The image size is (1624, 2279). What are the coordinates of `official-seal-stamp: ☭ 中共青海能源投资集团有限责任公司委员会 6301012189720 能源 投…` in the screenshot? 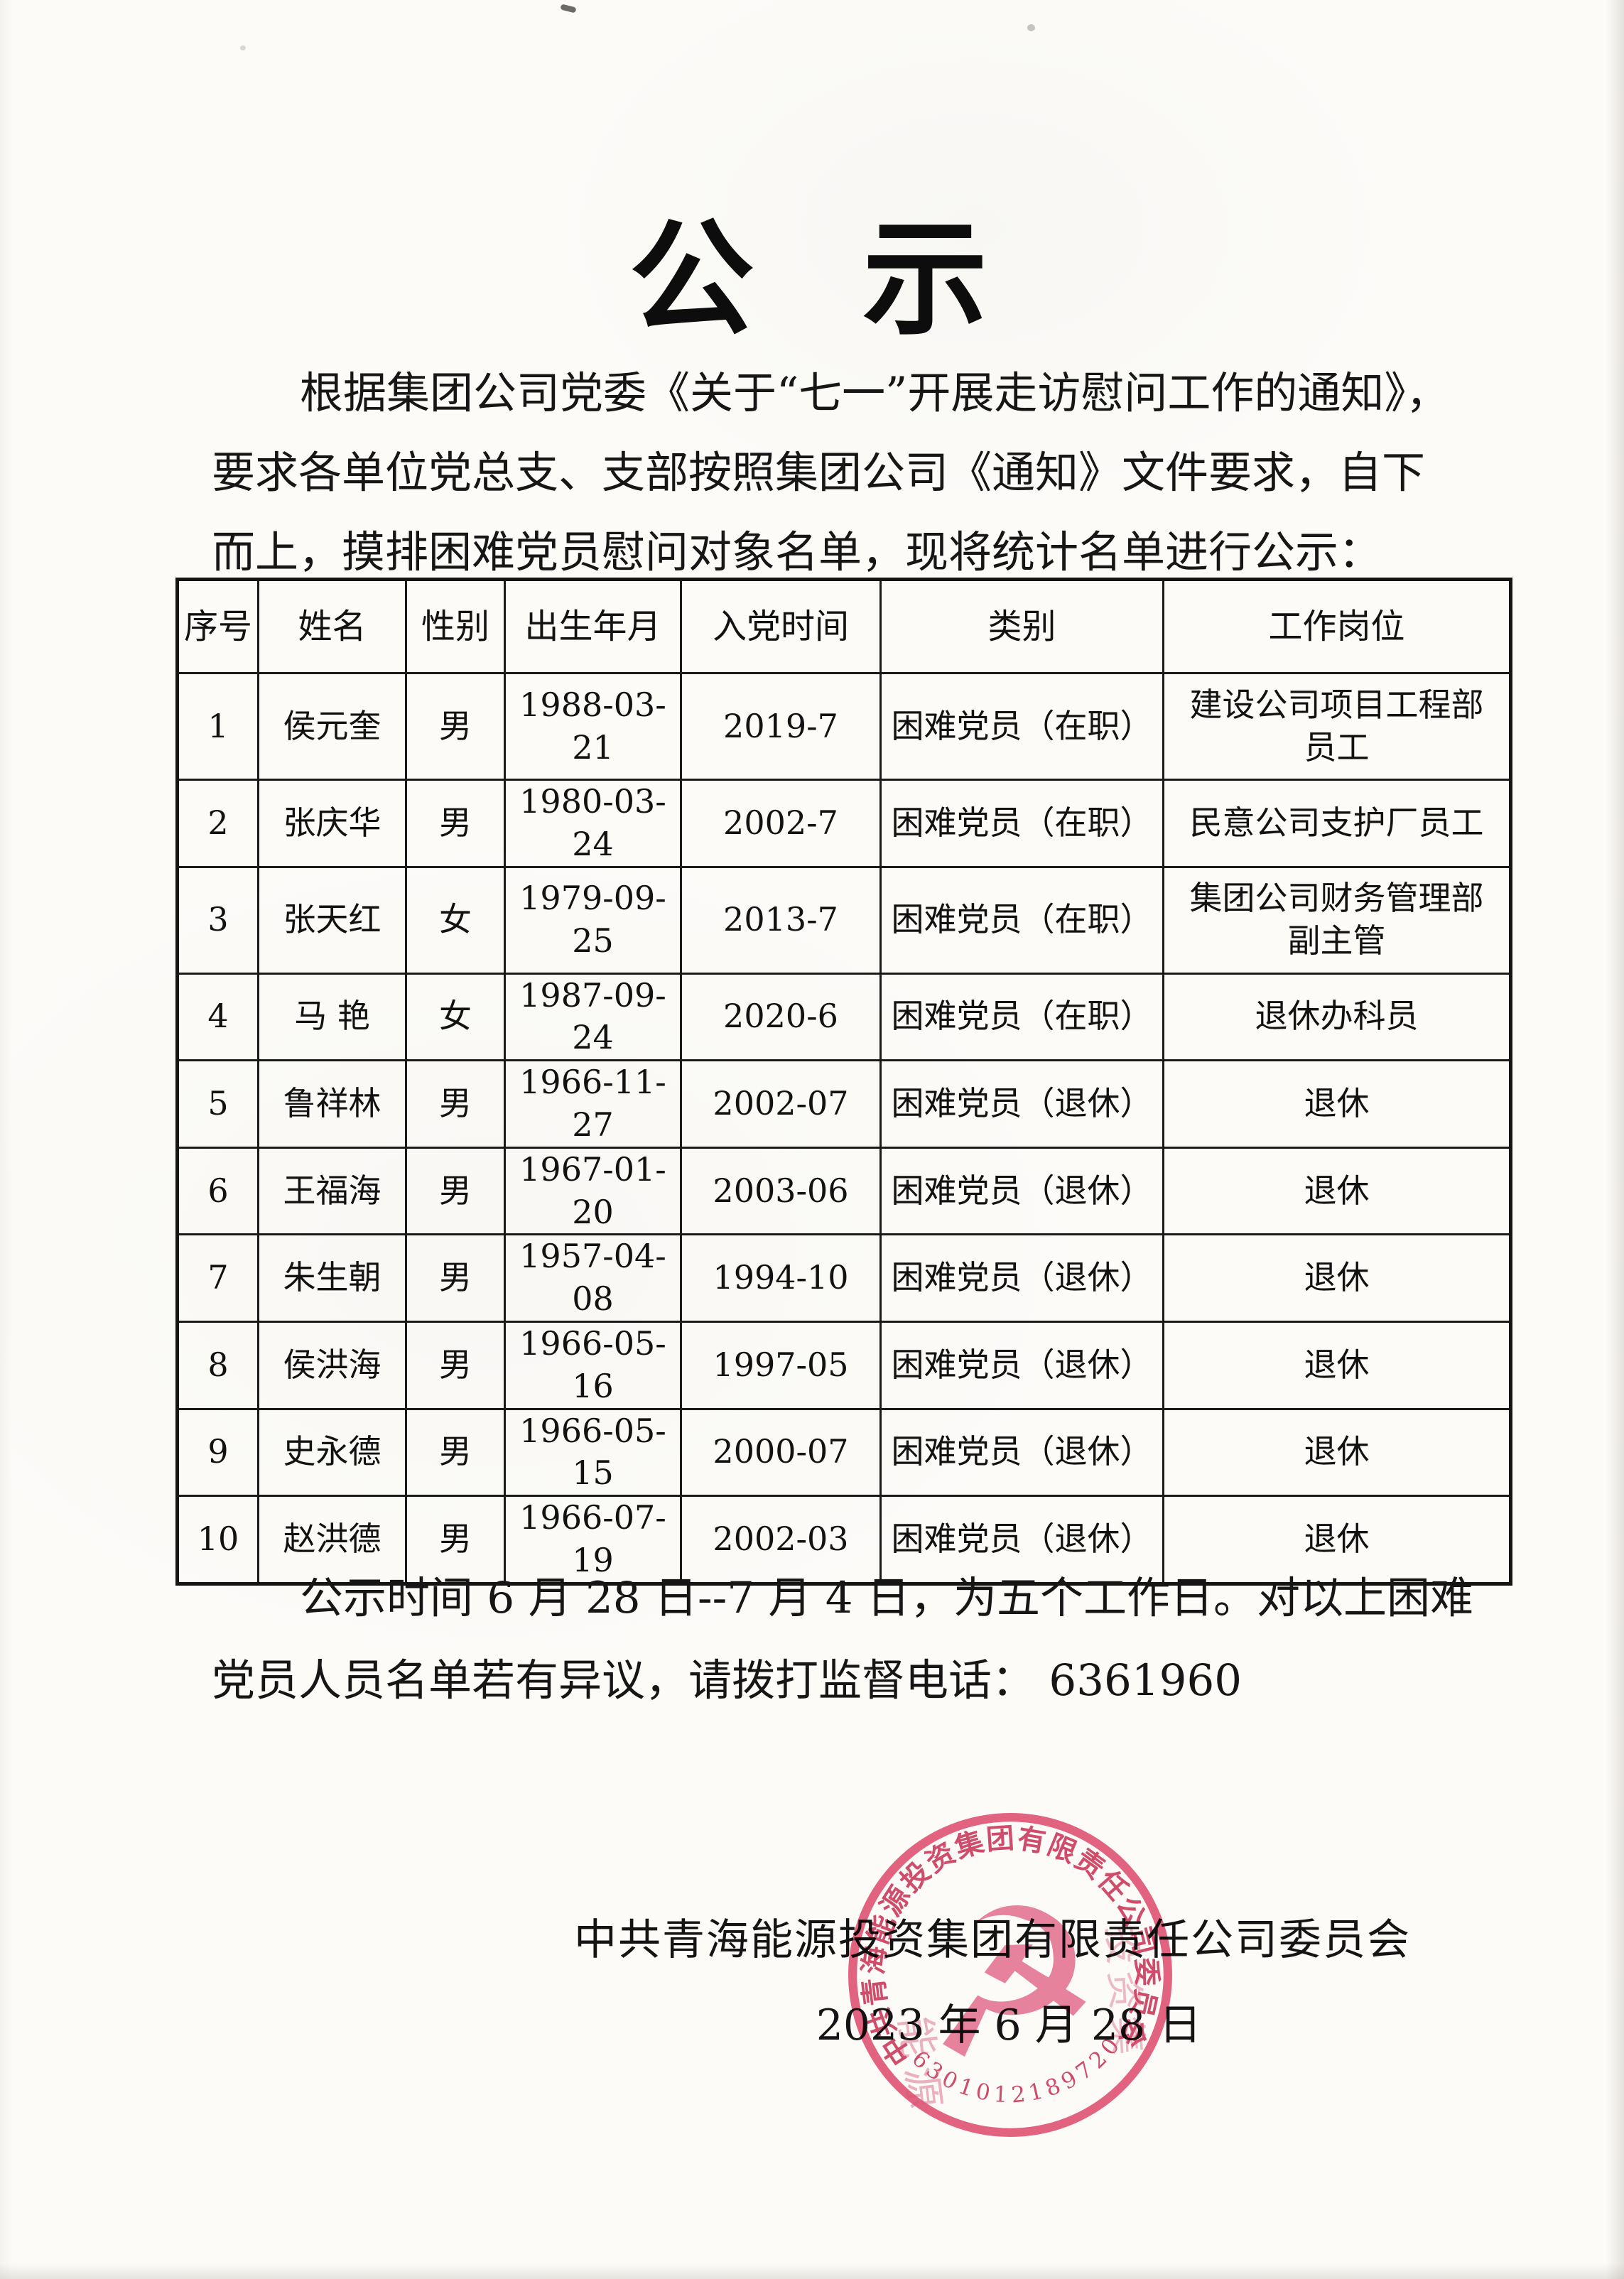 It's located at (1009, 1973).